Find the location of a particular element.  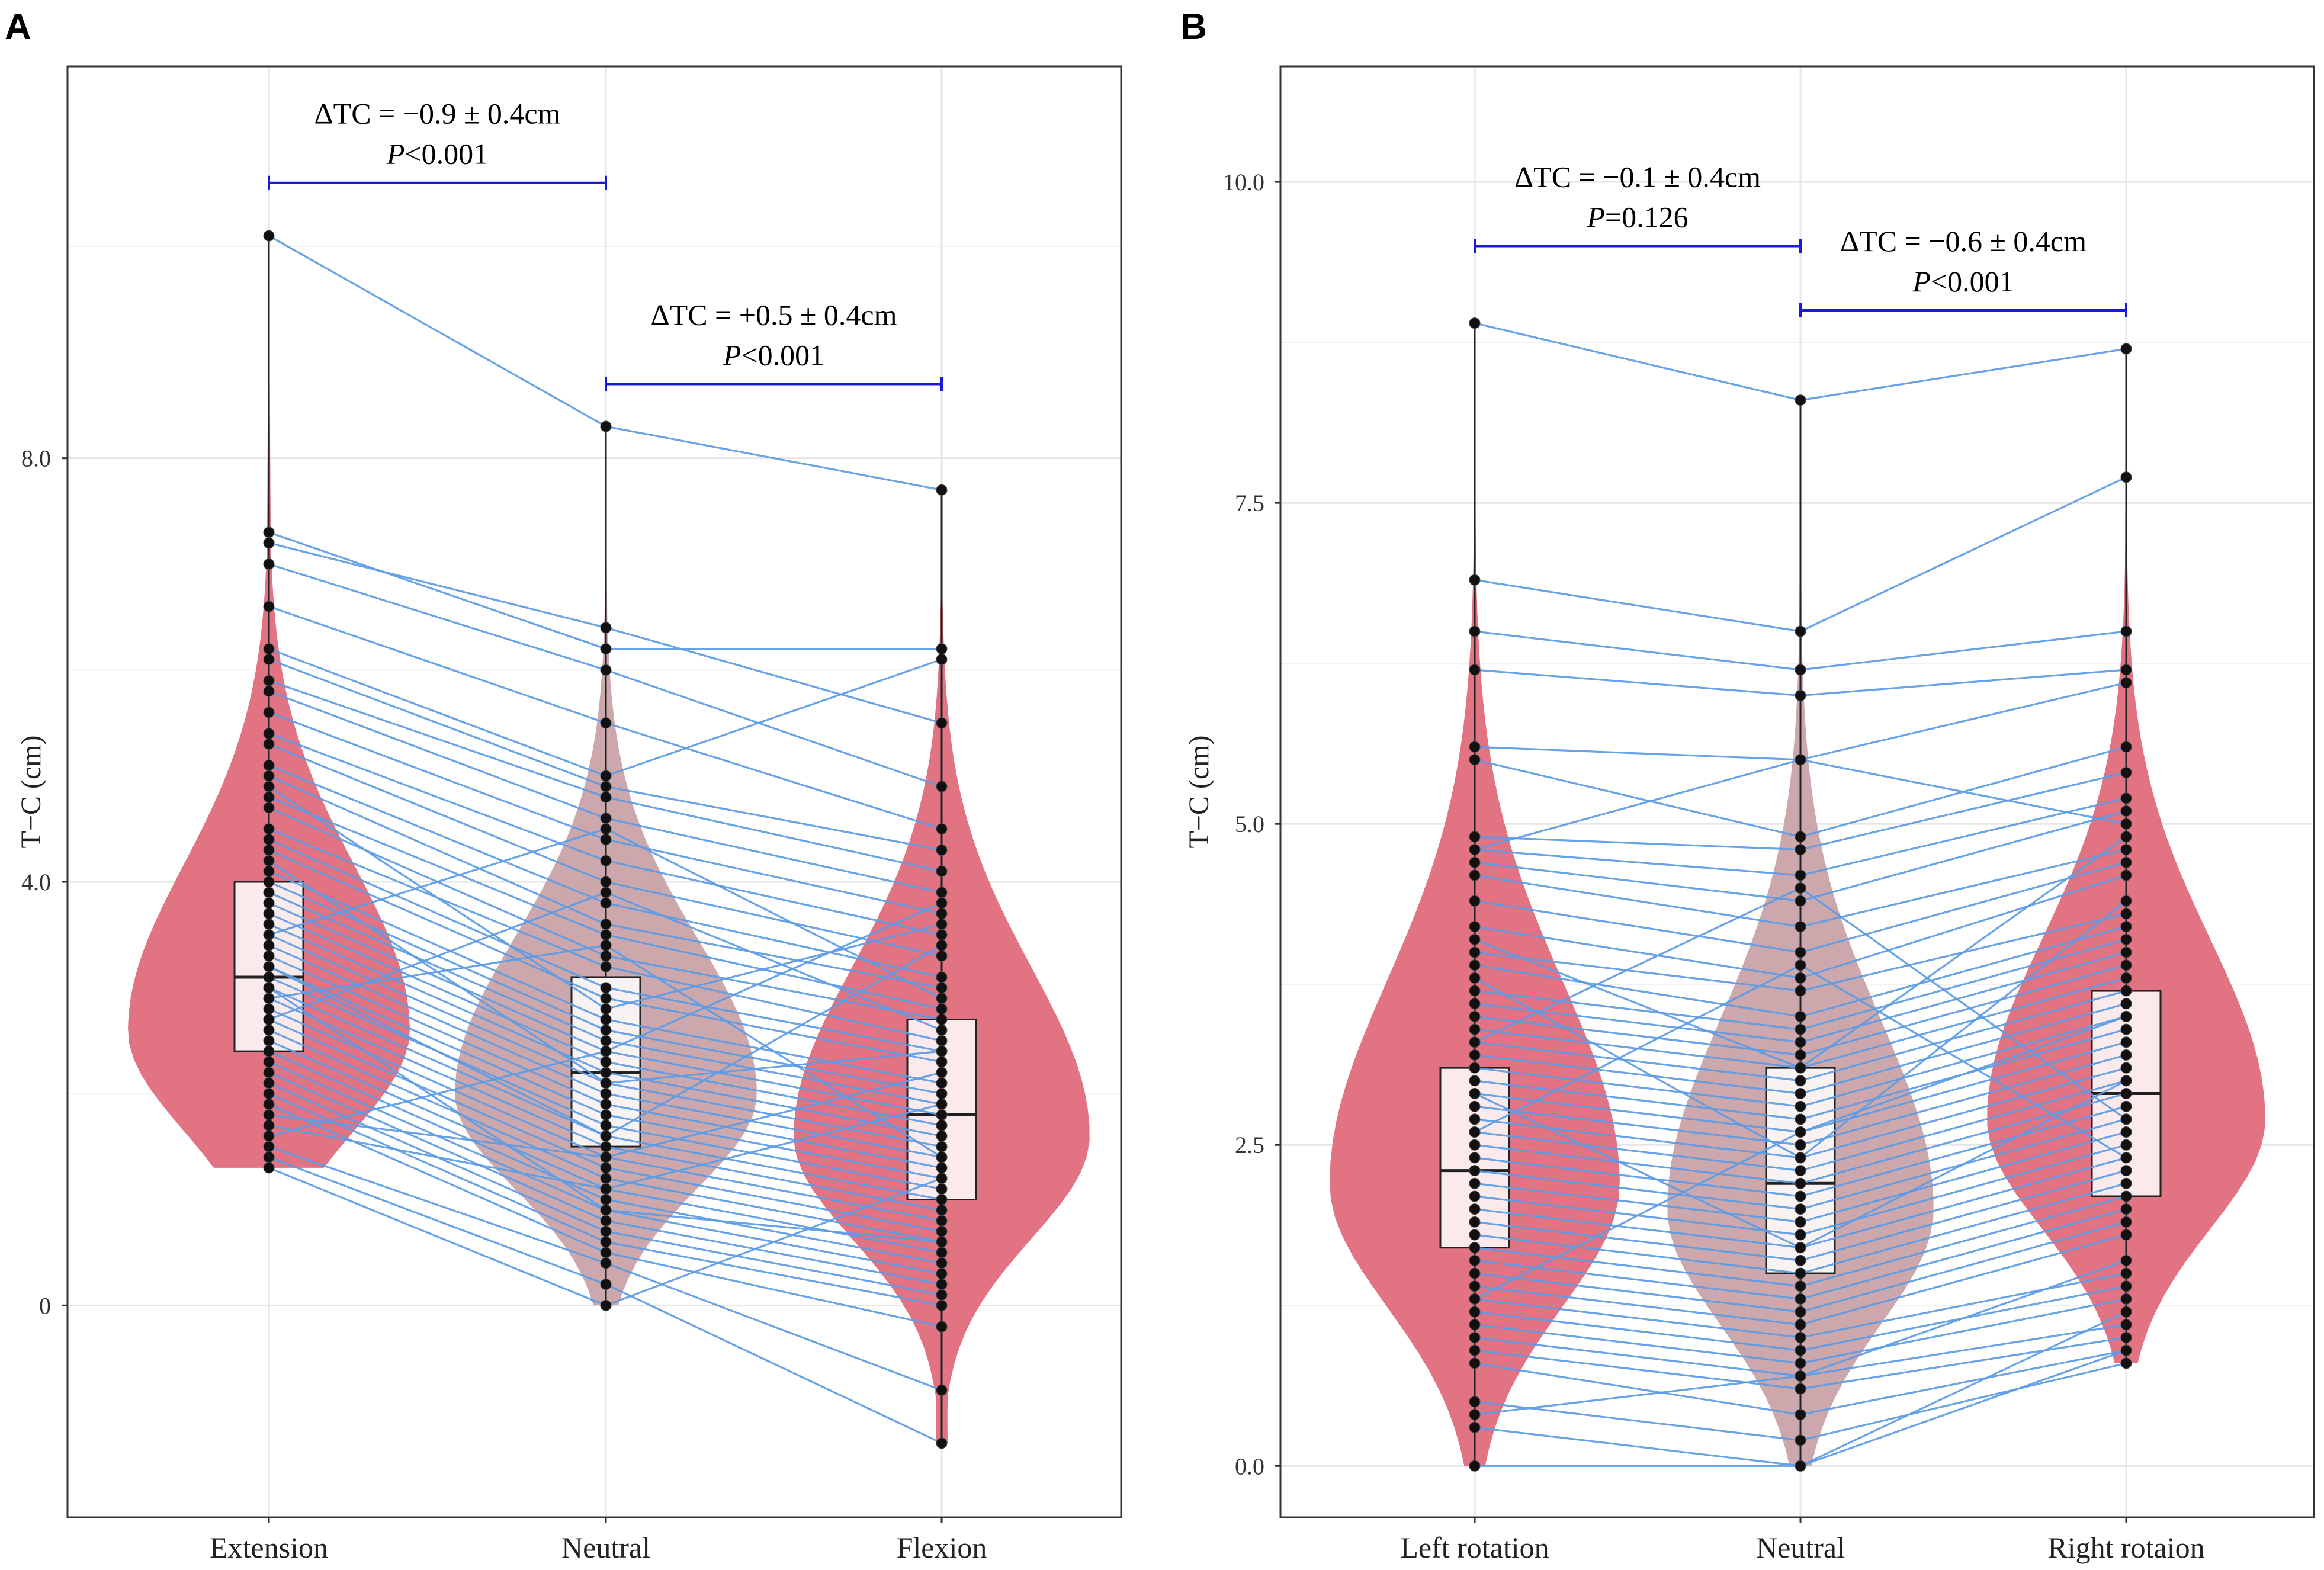

y-axis-title: T−C (cm) is located at coordinates (31, 791).